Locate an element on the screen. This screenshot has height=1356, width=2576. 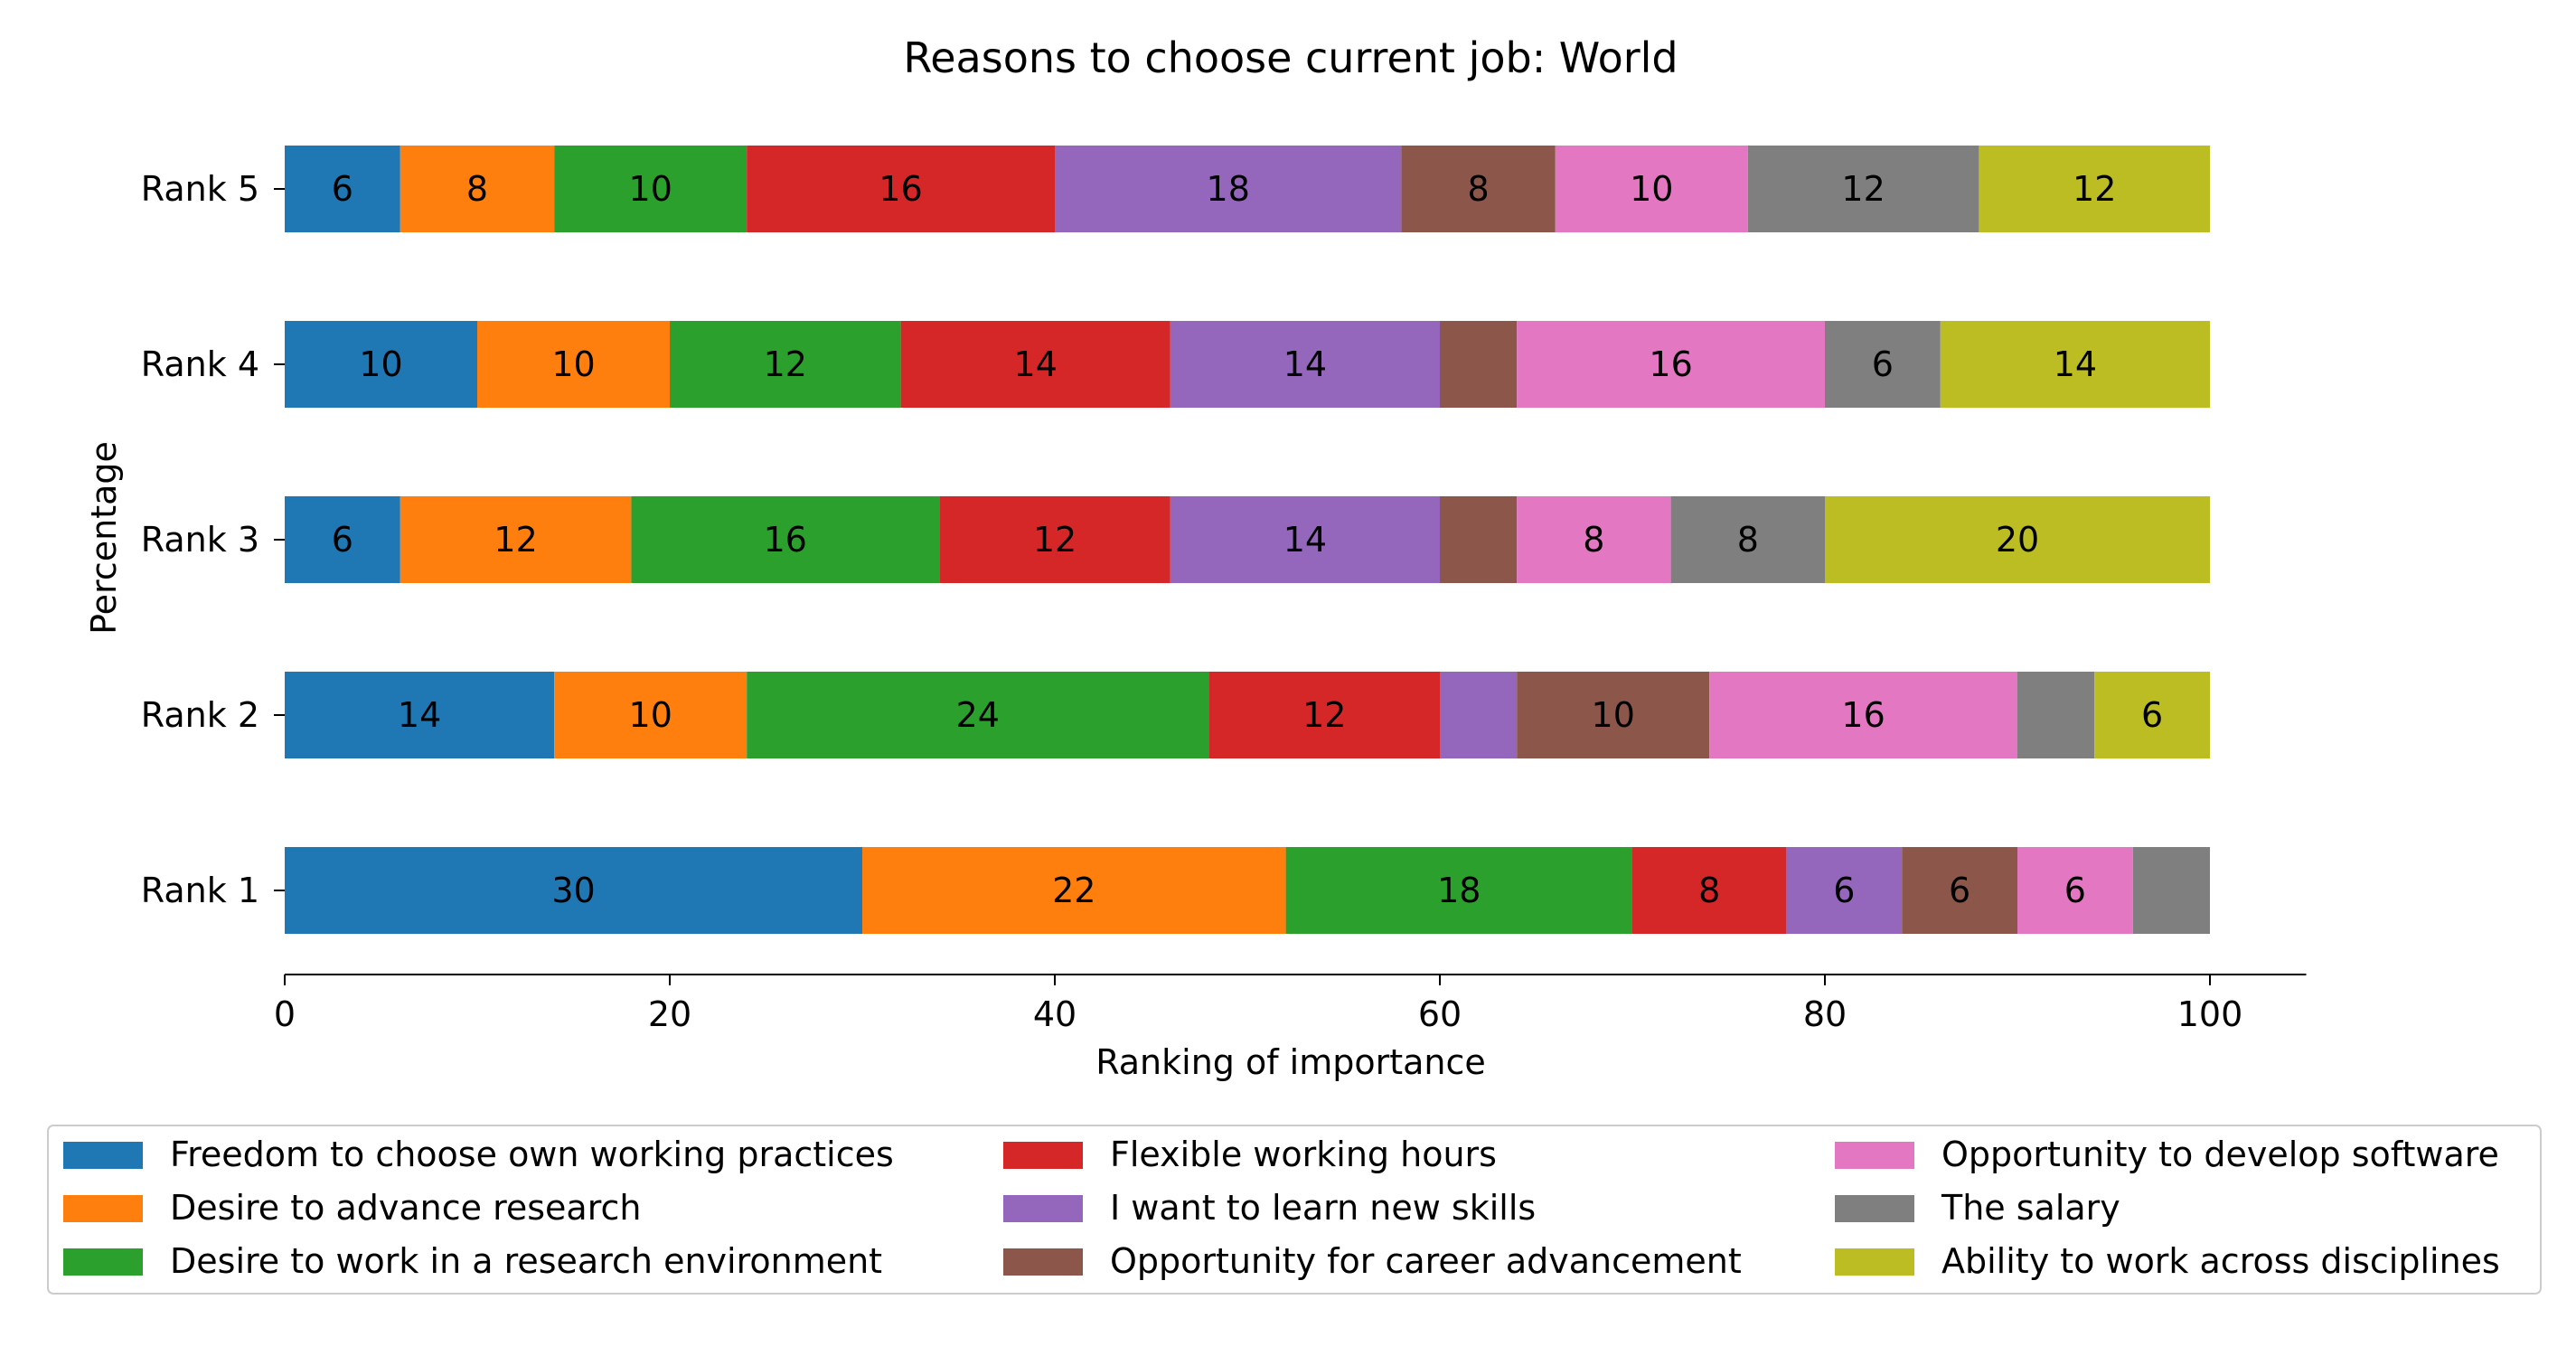
x-axis-label: Ranking of importance is located at coordinates (1291, 1062).